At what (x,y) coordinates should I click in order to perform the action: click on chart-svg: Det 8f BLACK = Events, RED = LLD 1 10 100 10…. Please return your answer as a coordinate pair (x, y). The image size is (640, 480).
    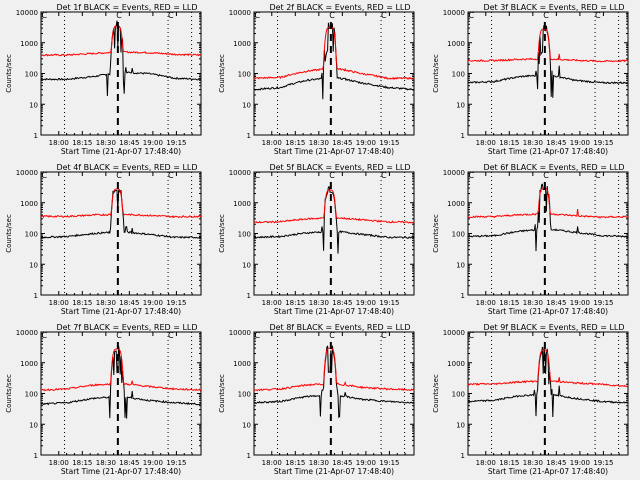
    Looking at the image, I should click on (316, 399).